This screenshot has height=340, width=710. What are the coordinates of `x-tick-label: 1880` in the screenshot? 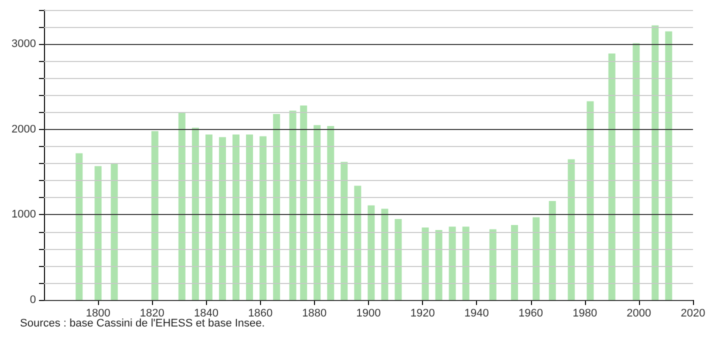 It's located at (314, 314).